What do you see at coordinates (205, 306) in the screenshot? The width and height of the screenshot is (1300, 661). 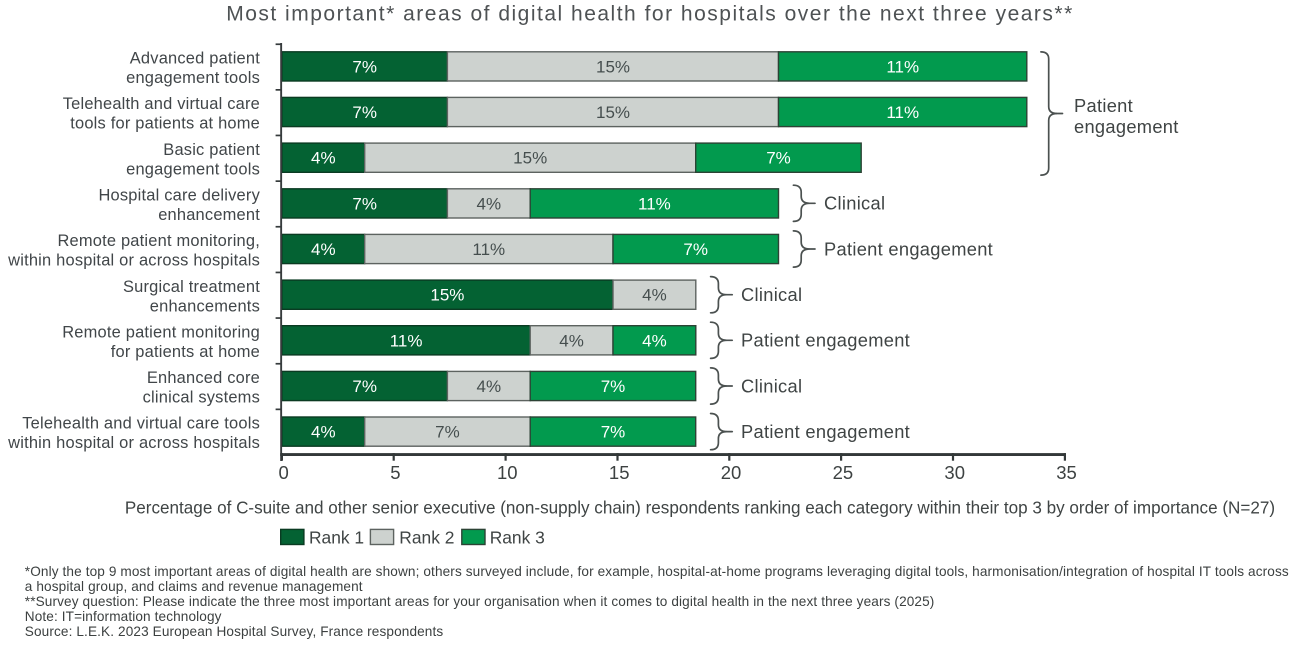 I see `svg-text: enhancements` at bounding box center [205, 306].